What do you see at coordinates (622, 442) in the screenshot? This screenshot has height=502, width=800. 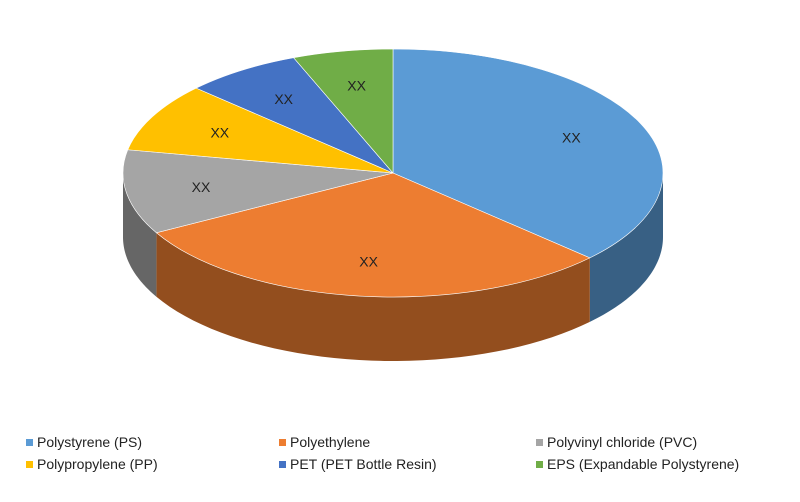 I see `legend-label: Polyvinyl chloride (PVC)` at bounding box center [622, 442].